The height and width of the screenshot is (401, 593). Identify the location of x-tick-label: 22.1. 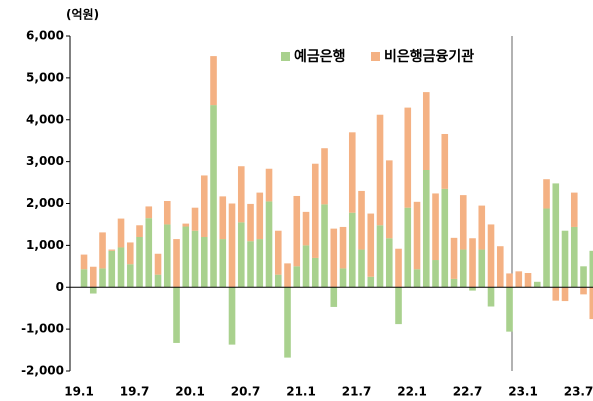
(412, 392).